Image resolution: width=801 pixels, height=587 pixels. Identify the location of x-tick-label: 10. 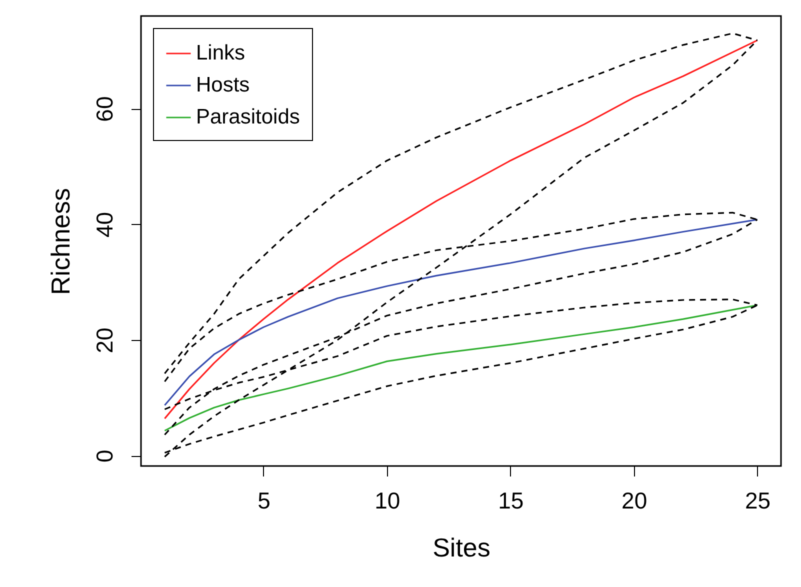
(387, 501).